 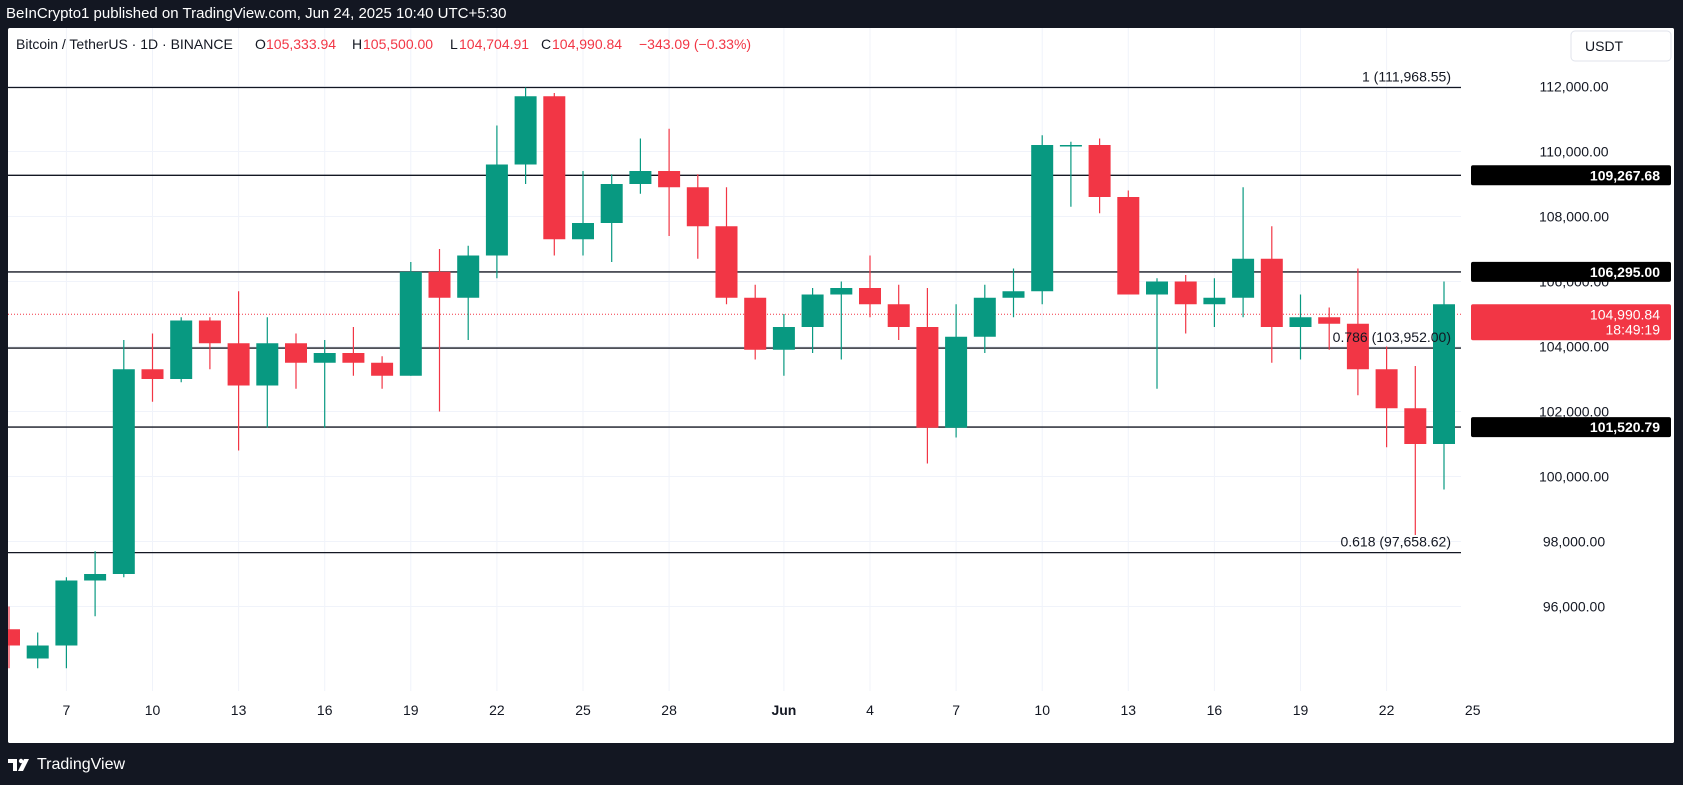 What do you see at coordinates (870, 710) in the screenshot?
I see `x-tick-label: 4` at bounding box center [870, 710].